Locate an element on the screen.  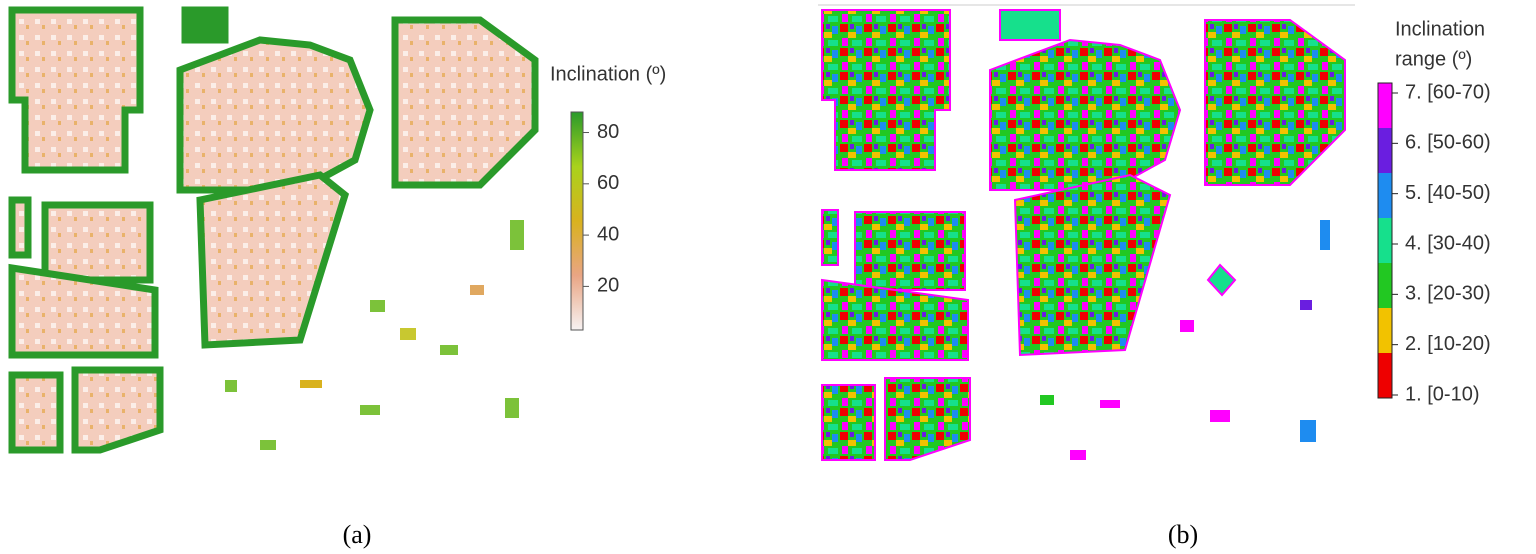
map-b-fragments is located at coordinates (1185, 340).